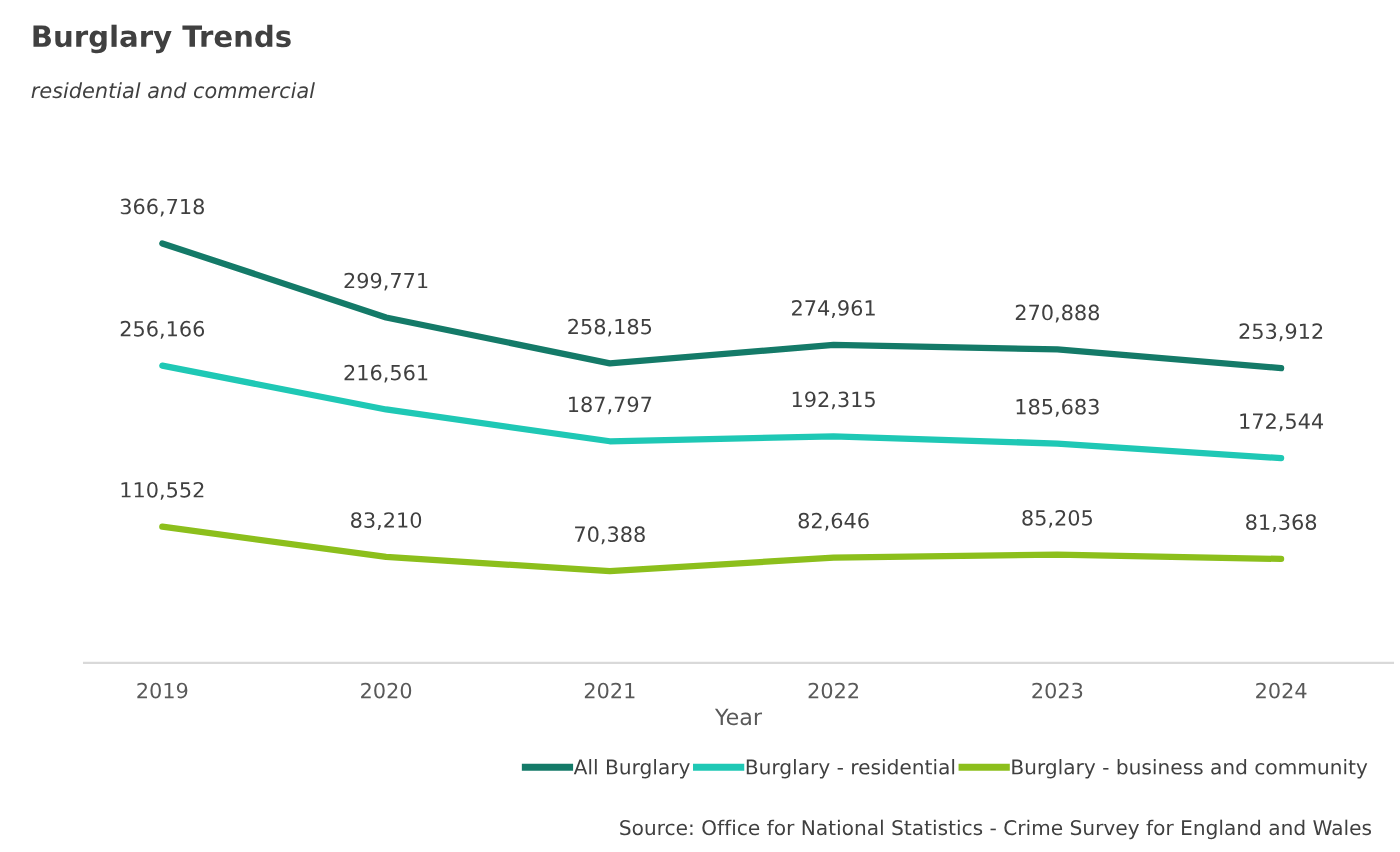 The width and height of the screenshot is (1400, 852). I want to click on data-label: 253,912, so click(1281, 332).